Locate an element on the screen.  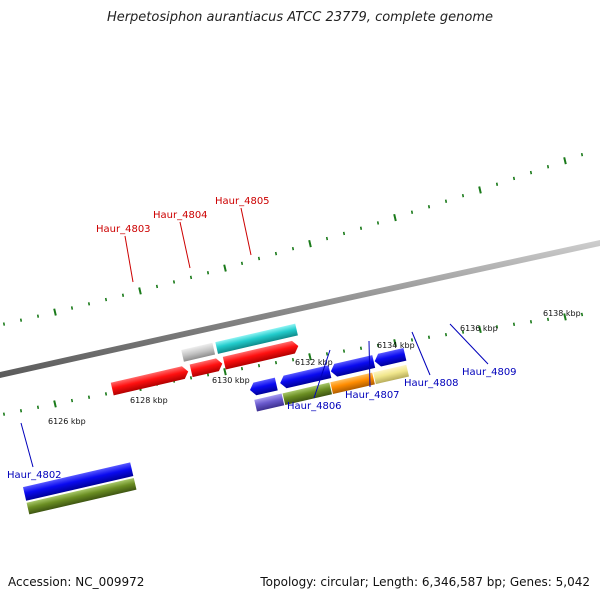
scale-label-6130: 6130 kbp is located at coordinates (231, 380).